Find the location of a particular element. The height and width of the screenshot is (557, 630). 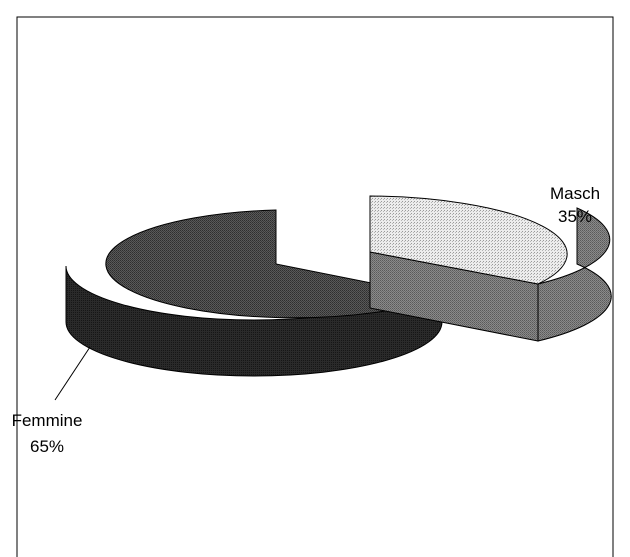

category-label-femmine: Femmine is located at coordinates (47, 420).